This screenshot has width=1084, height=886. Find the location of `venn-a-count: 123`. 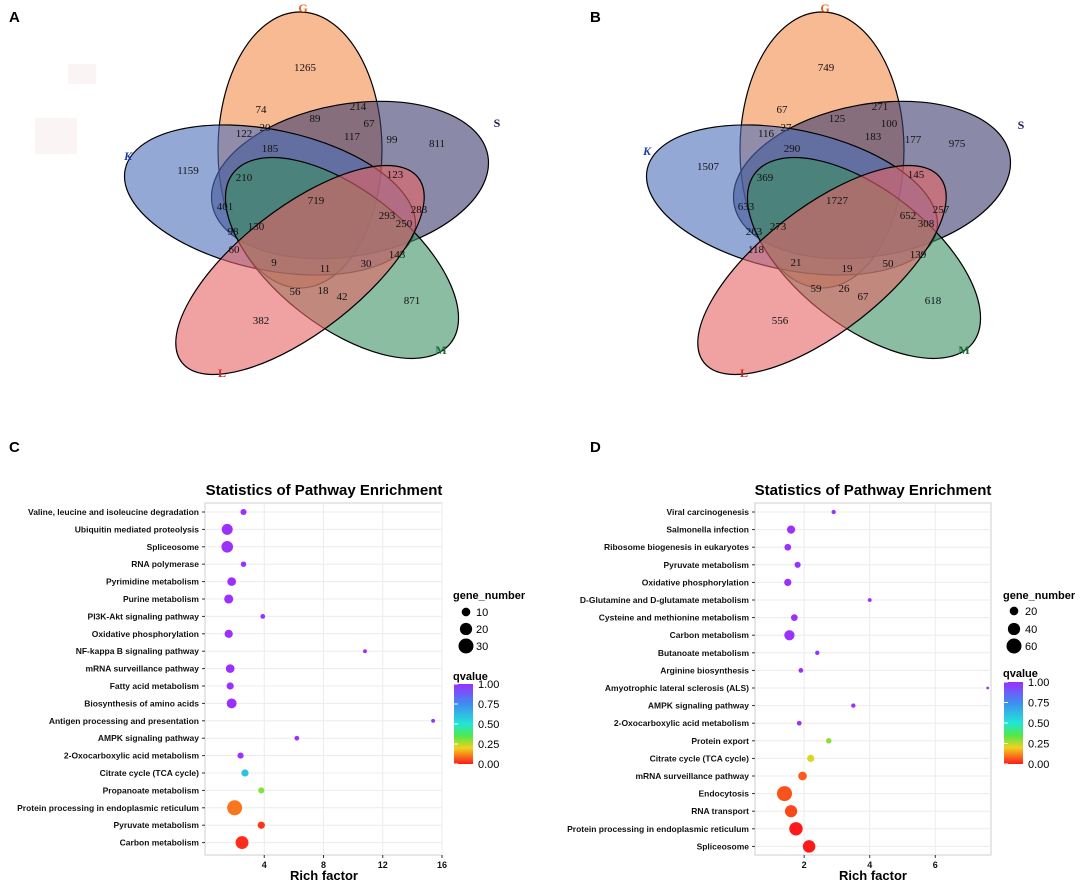

venn-a-count: 123 is located at coordinates (395, 175).